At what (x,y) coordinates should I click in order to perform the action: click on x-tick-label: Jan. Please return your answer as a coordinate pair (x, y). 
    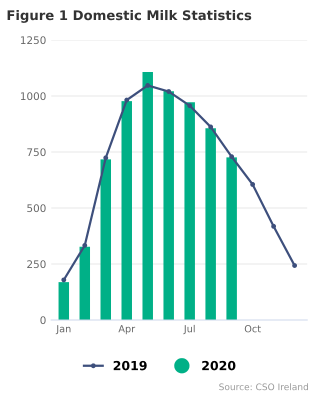
    Looking at the image, I should click on (63, 329).